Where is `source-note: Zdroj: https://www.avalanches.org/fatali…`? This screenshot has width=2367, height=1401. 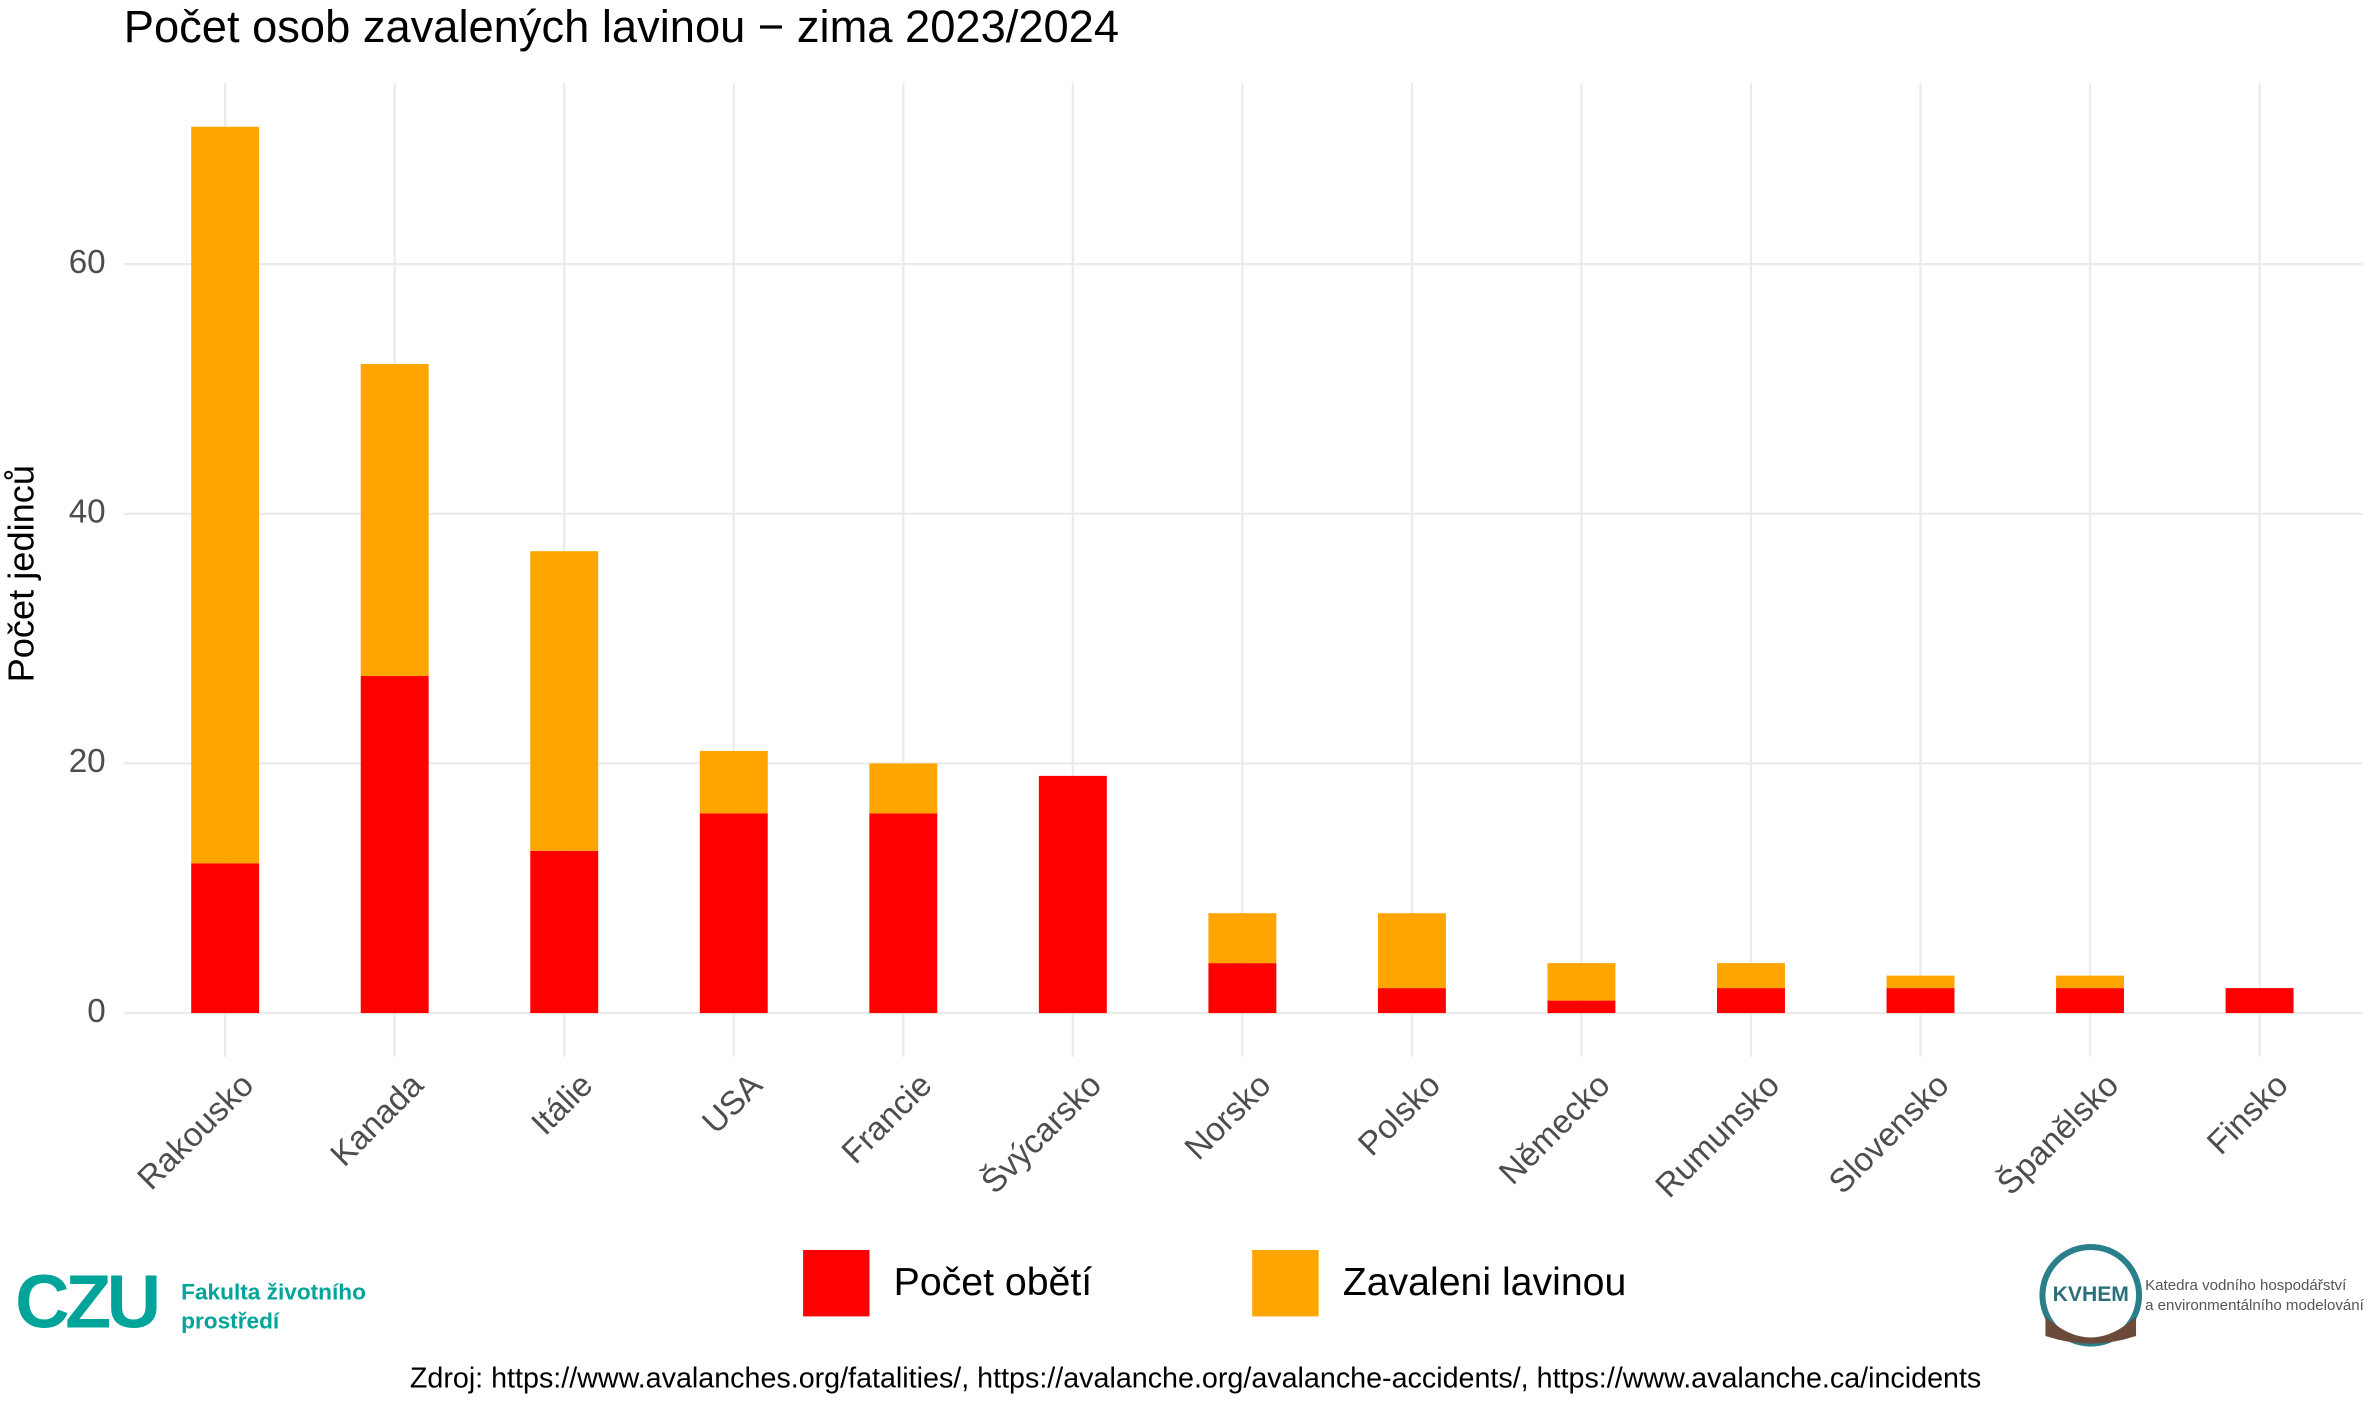 source-note: Zdroj: https://www.avalanches.org/fatali… is located at coordinates (1195, 1378).